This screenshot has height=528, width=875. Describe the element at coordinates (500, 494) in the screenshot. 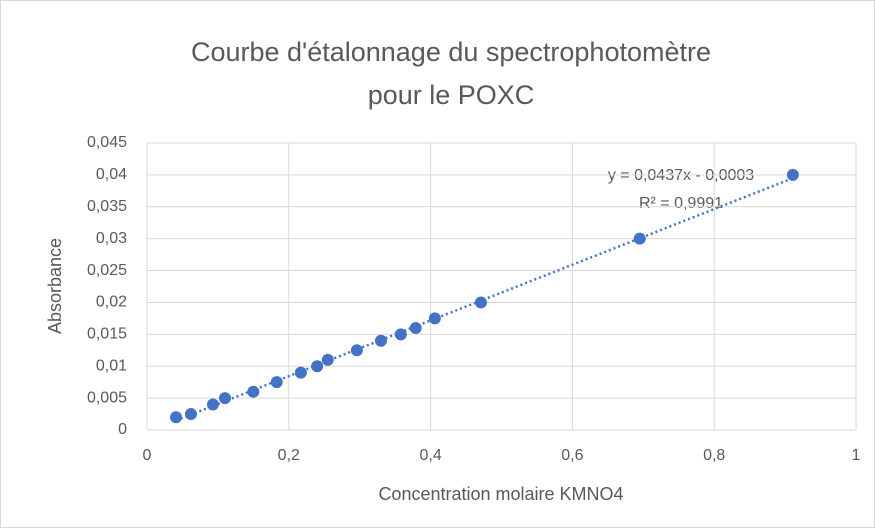

I see `x-axis-label: Concentration molaire KMNO4` at that location.